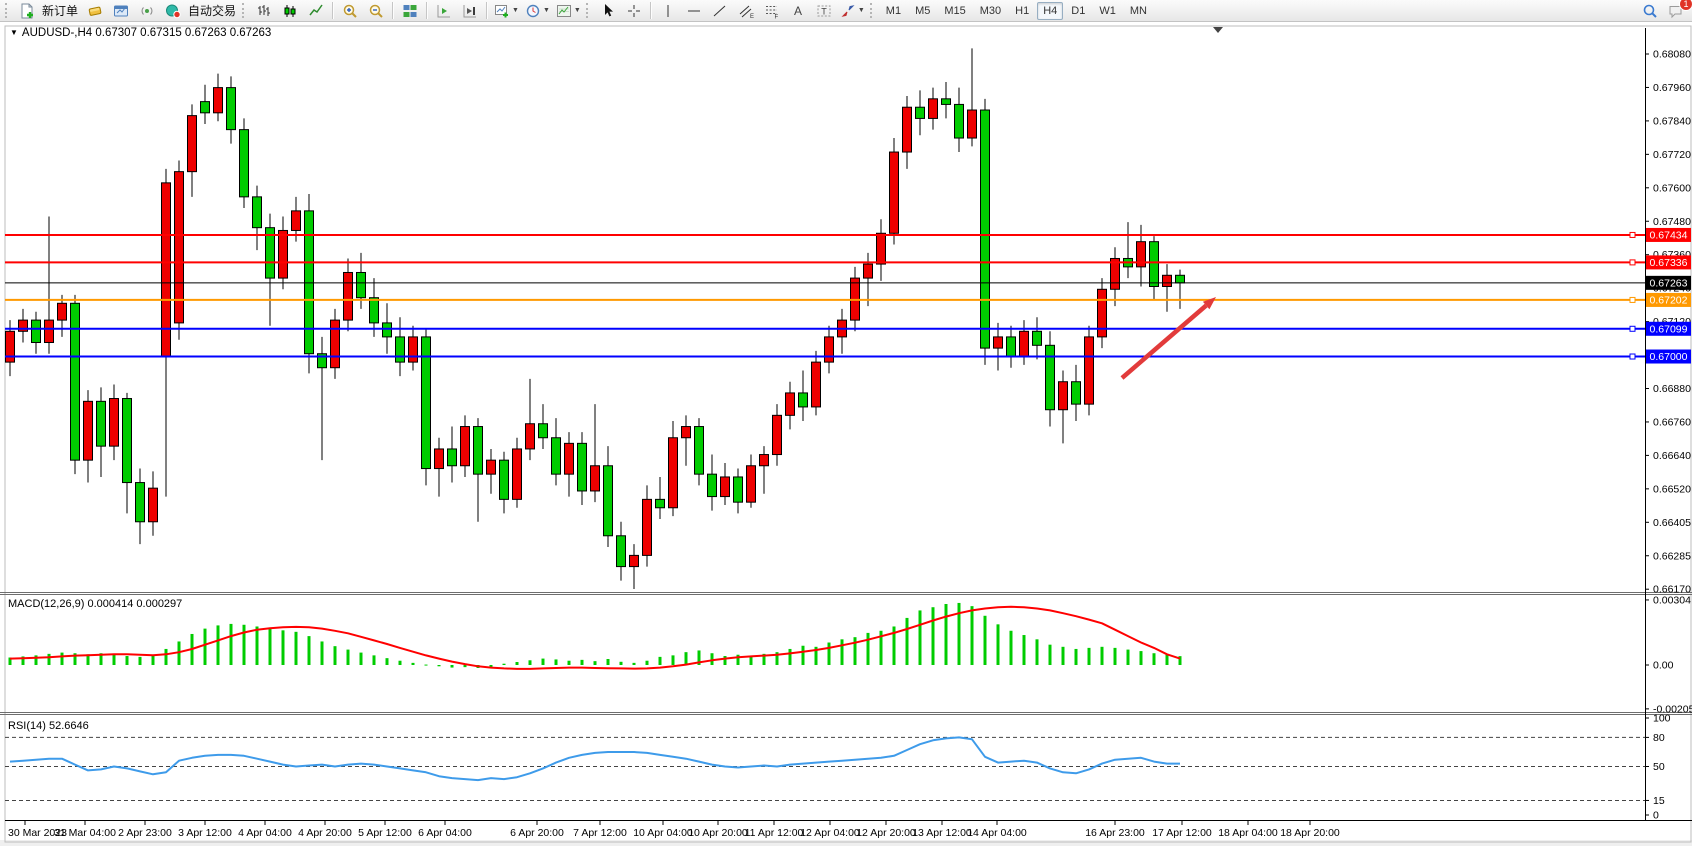 Image resolution: width=1692 pixels, height=846 pixels. I want to click on text-label-tool-button: T, so click(824, 11).